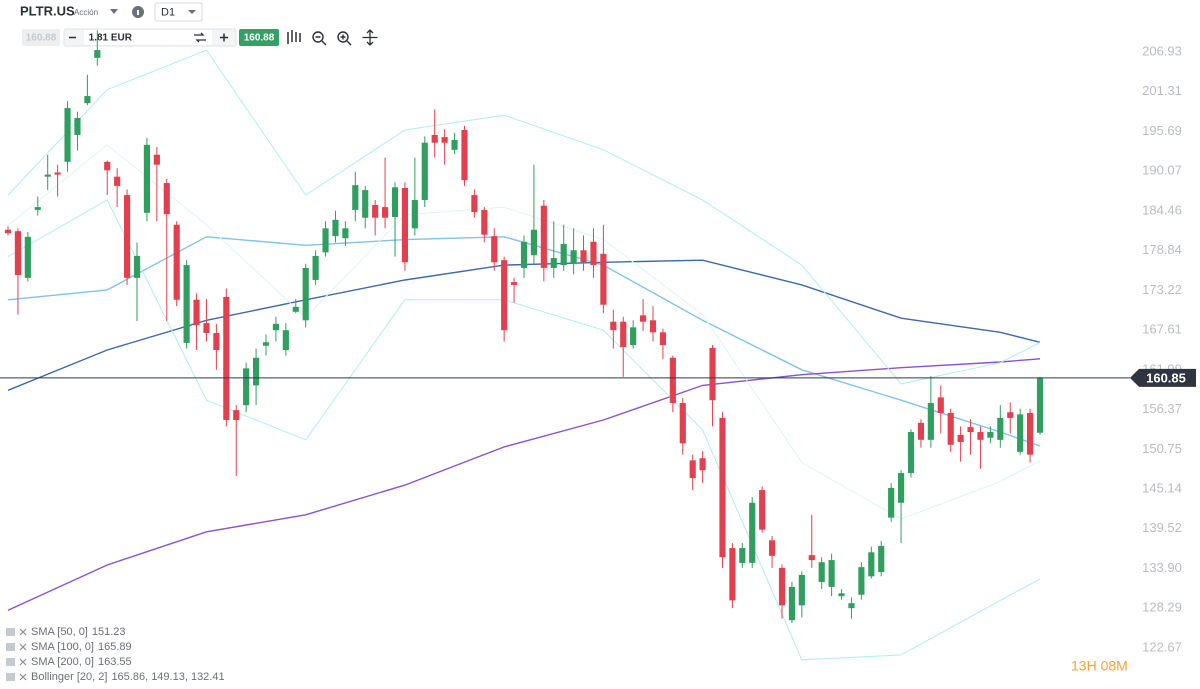  Describe the element at coordinates (224, 37) in the screenshot. I see `increase-button` at that location.